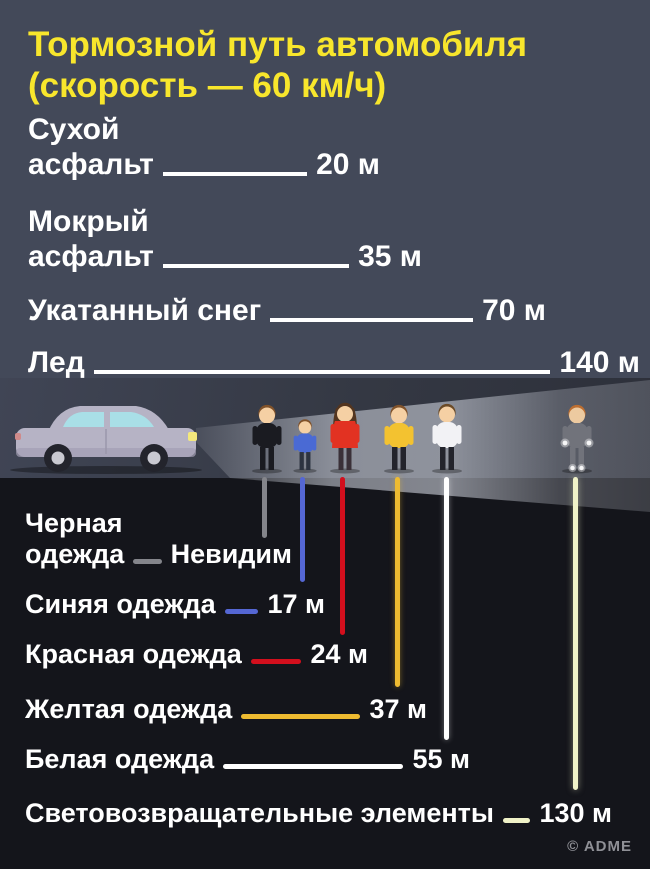 Image resolution: width=650 pixels, height=869 pixels. I want to click on distance-value: 35 м, so click(390, 257).